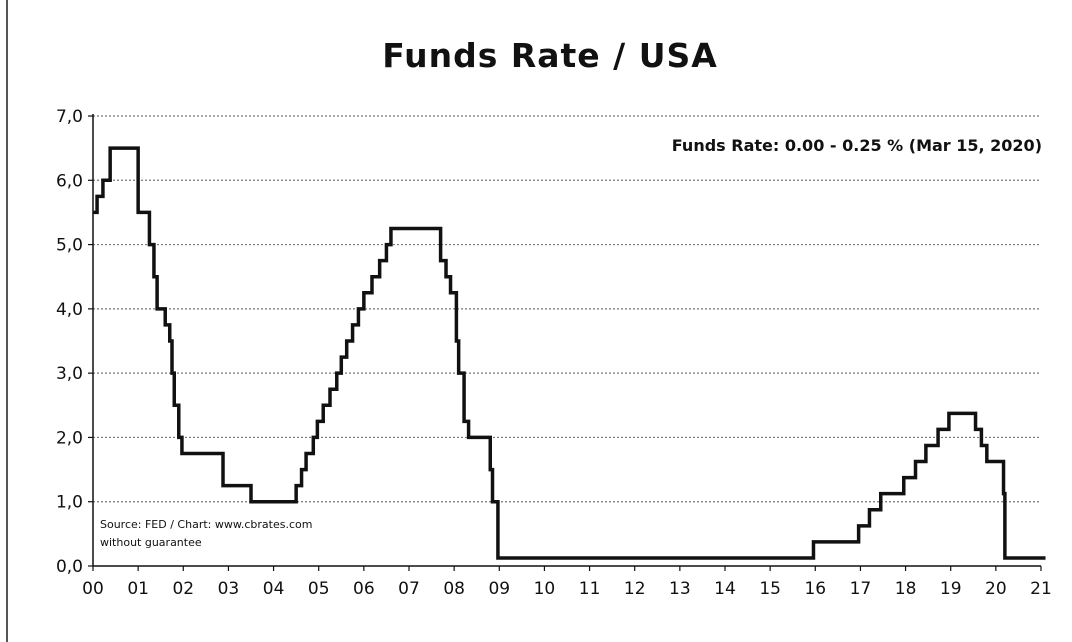  I want to click on x-tick-label: 06, so click(364, 589).